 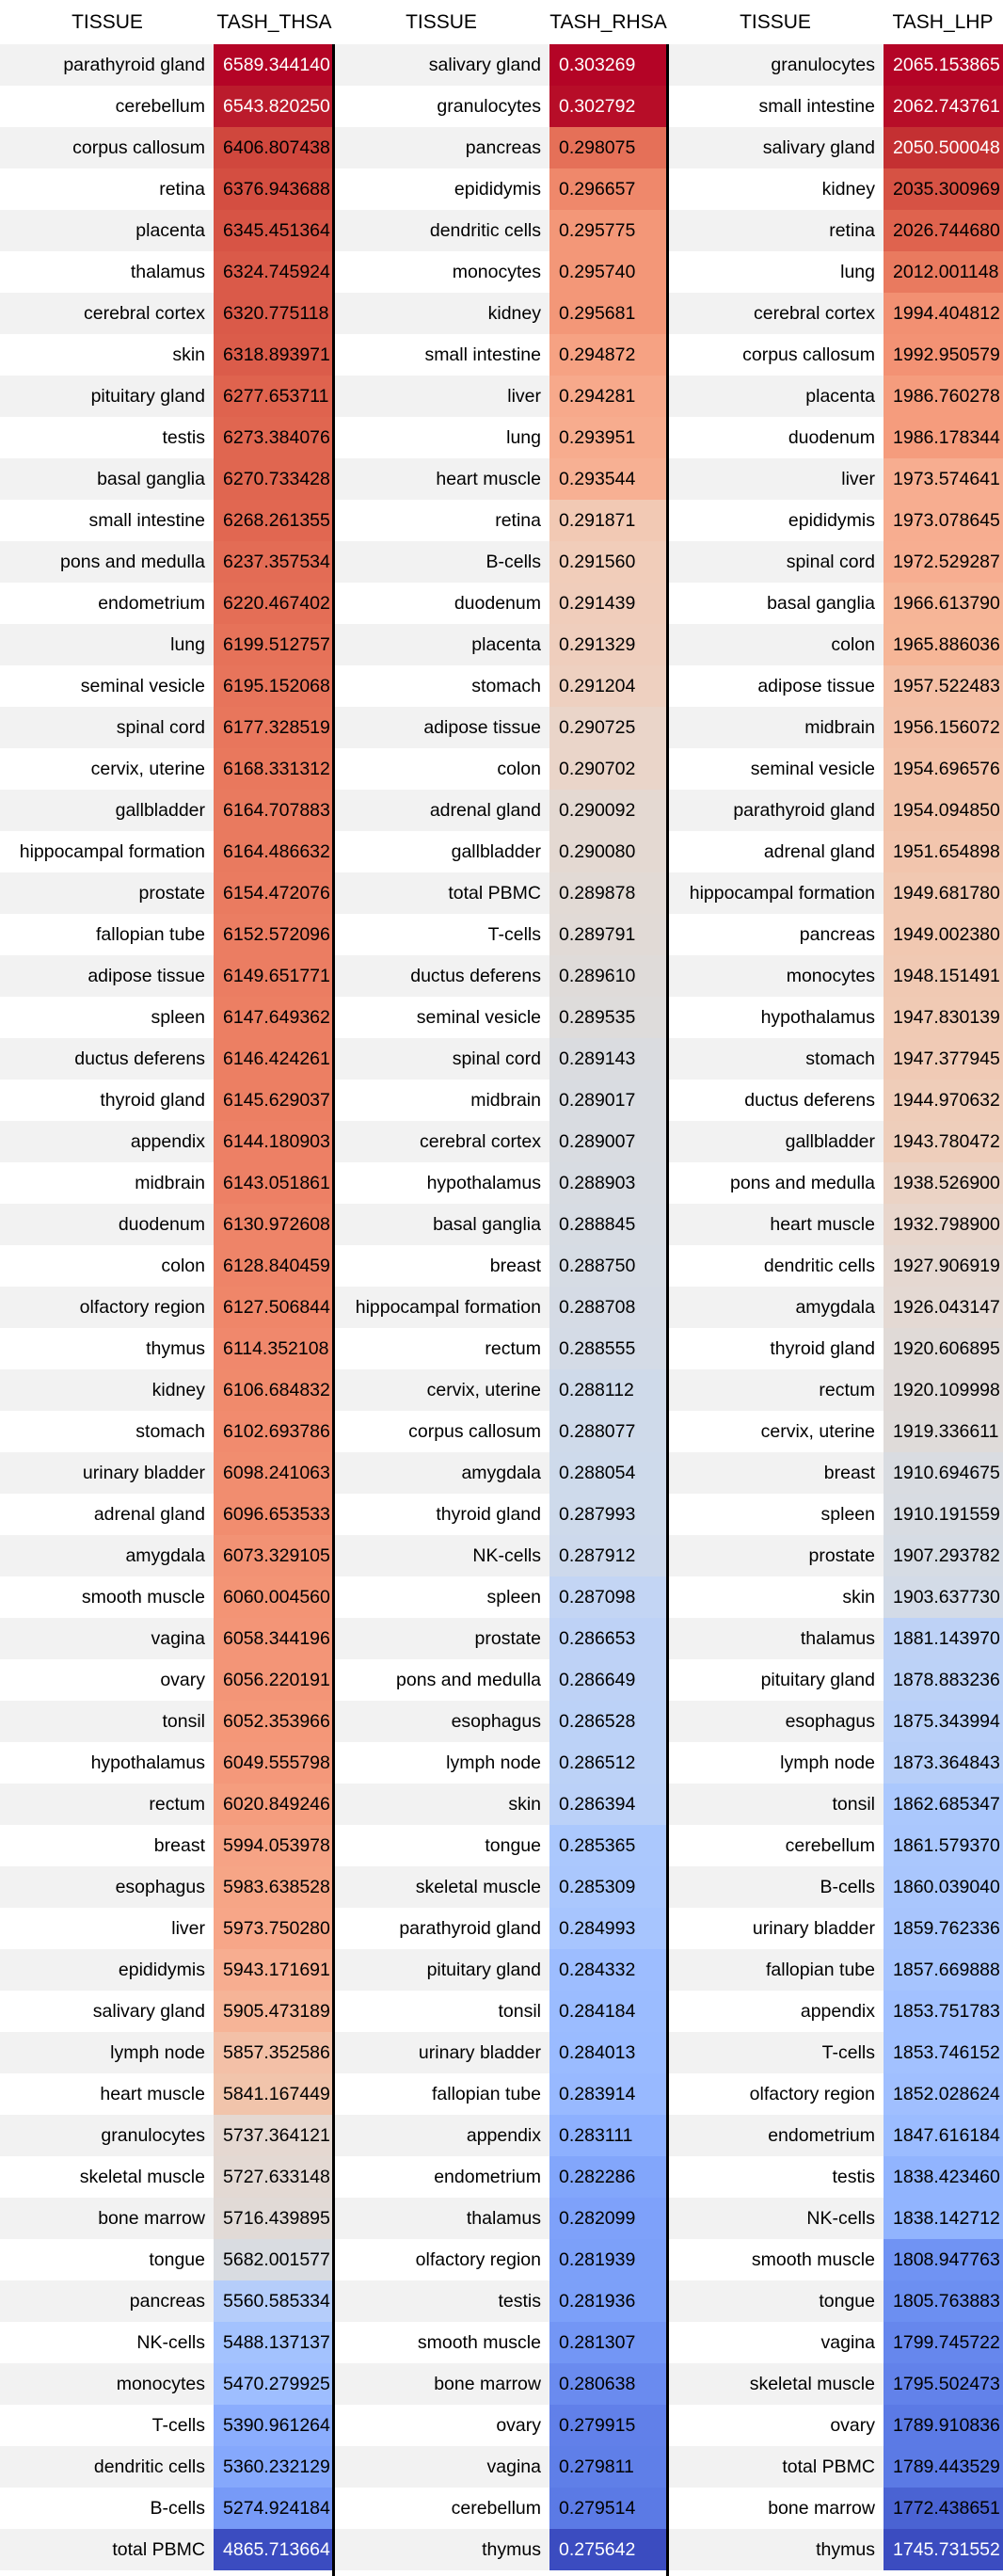 I want to click on table-row: prostate 1907.293782, so click(x=835, y=1555).